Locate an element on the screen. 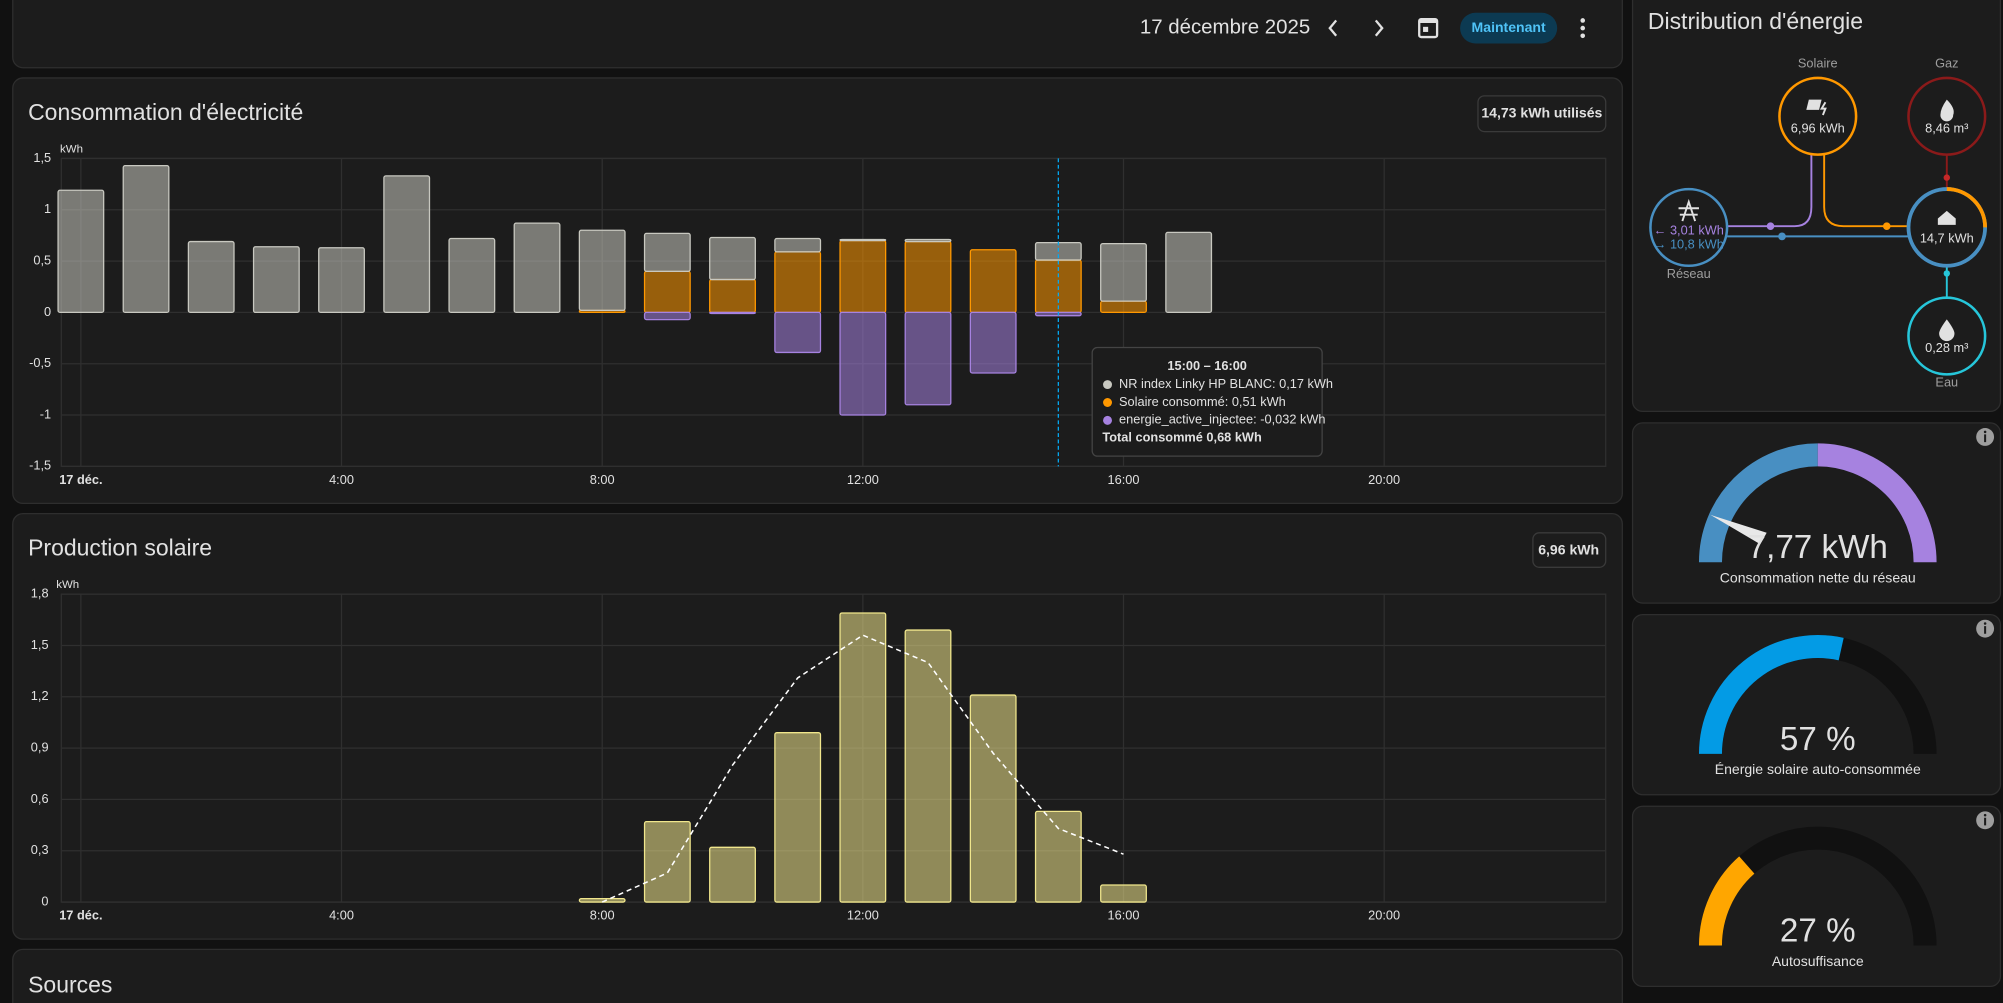 This screenshot has width=2003, height=1003. node-label: Réseau is located at coordinates (1689, 273).